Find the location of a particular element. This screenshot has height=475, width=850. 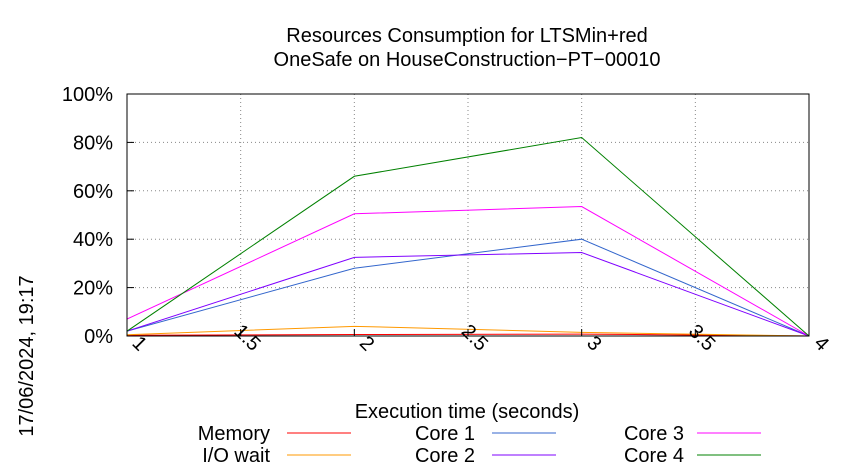

x-tick-label: 1.5 is located at coordinates (246, 337).